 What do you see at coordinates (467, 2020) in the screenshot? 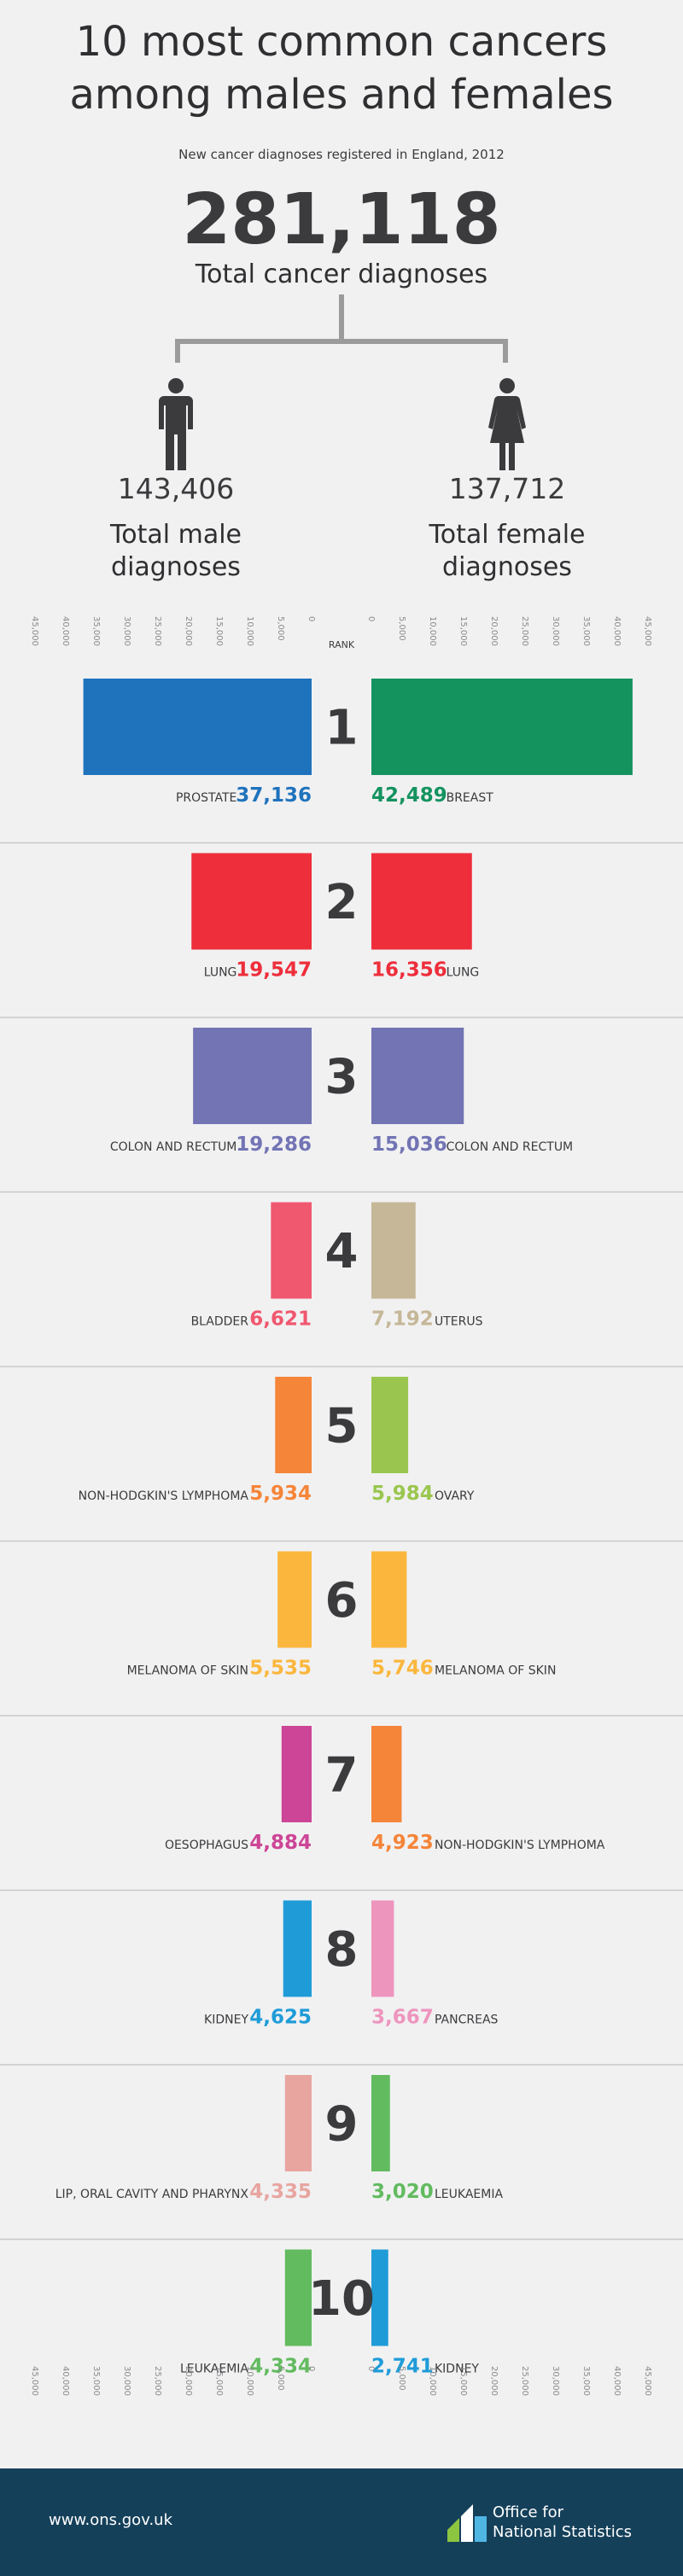
I see `female-cancer-label-rank-8: PANCREAS` at bounding box center [467, 2020].